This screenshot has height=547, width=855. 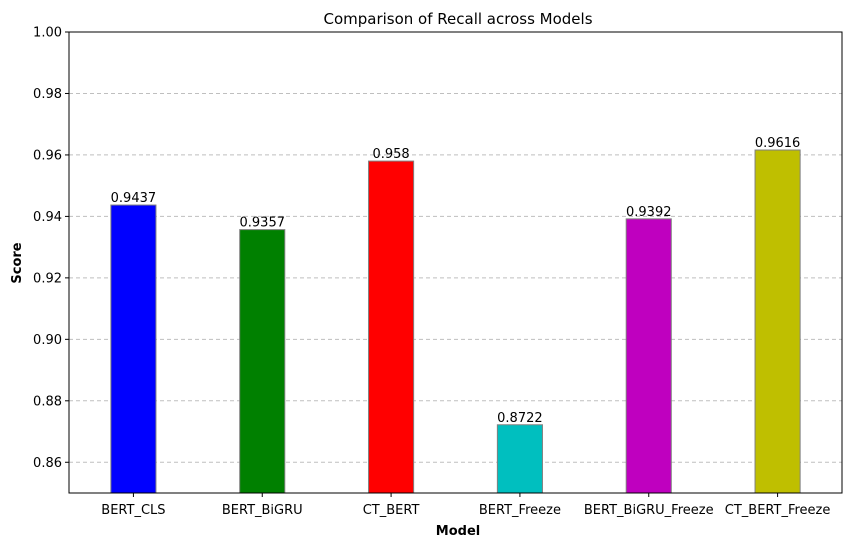 I want to click on y-tick-label: 0.94, so click(x=47, y=217).